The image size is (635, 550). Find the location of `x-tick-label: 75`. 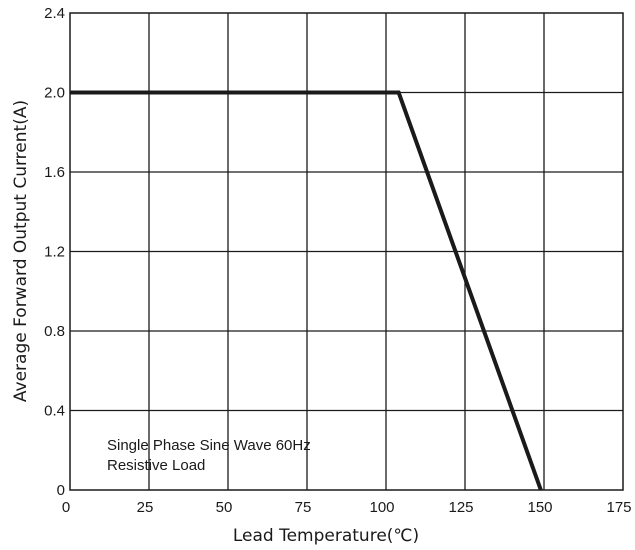

x-tick-label: 75 is located at coordinates (303, 507).